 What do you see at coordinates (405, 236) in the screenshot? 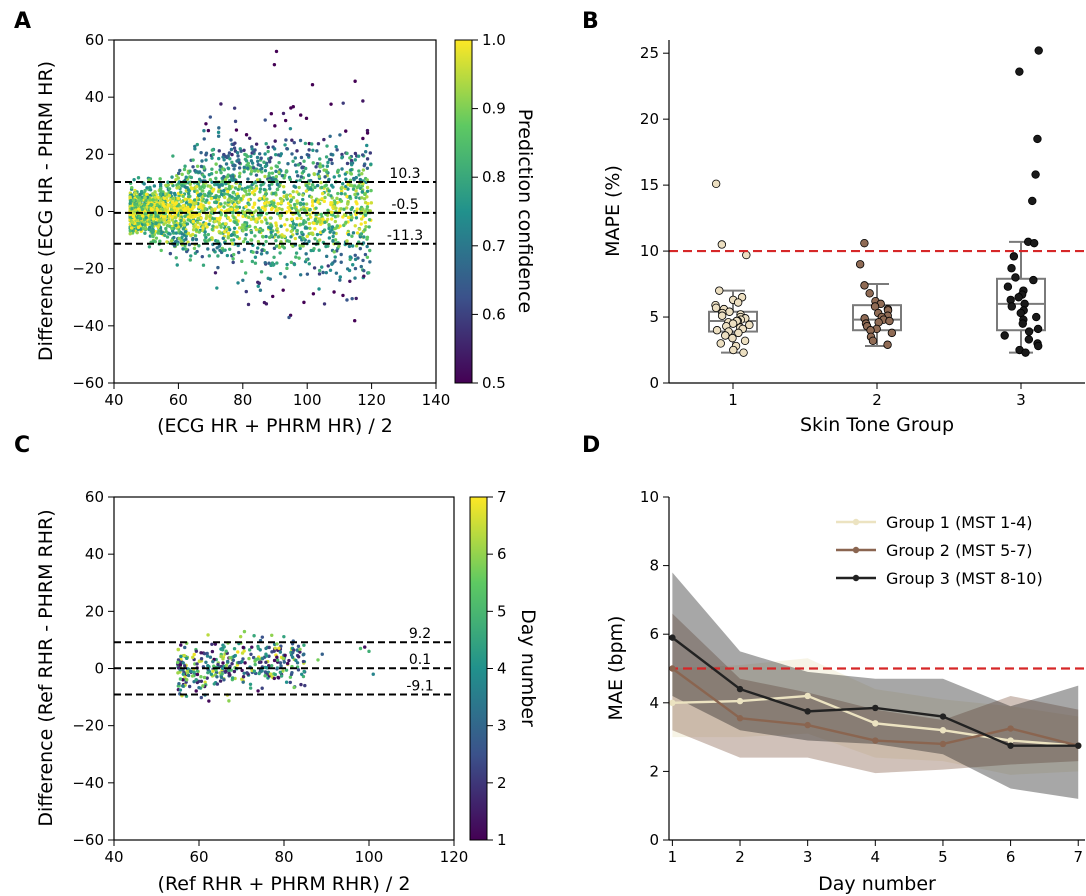
I see `panel-a-reference-label: -11.3` at bounding box center [405, 236].